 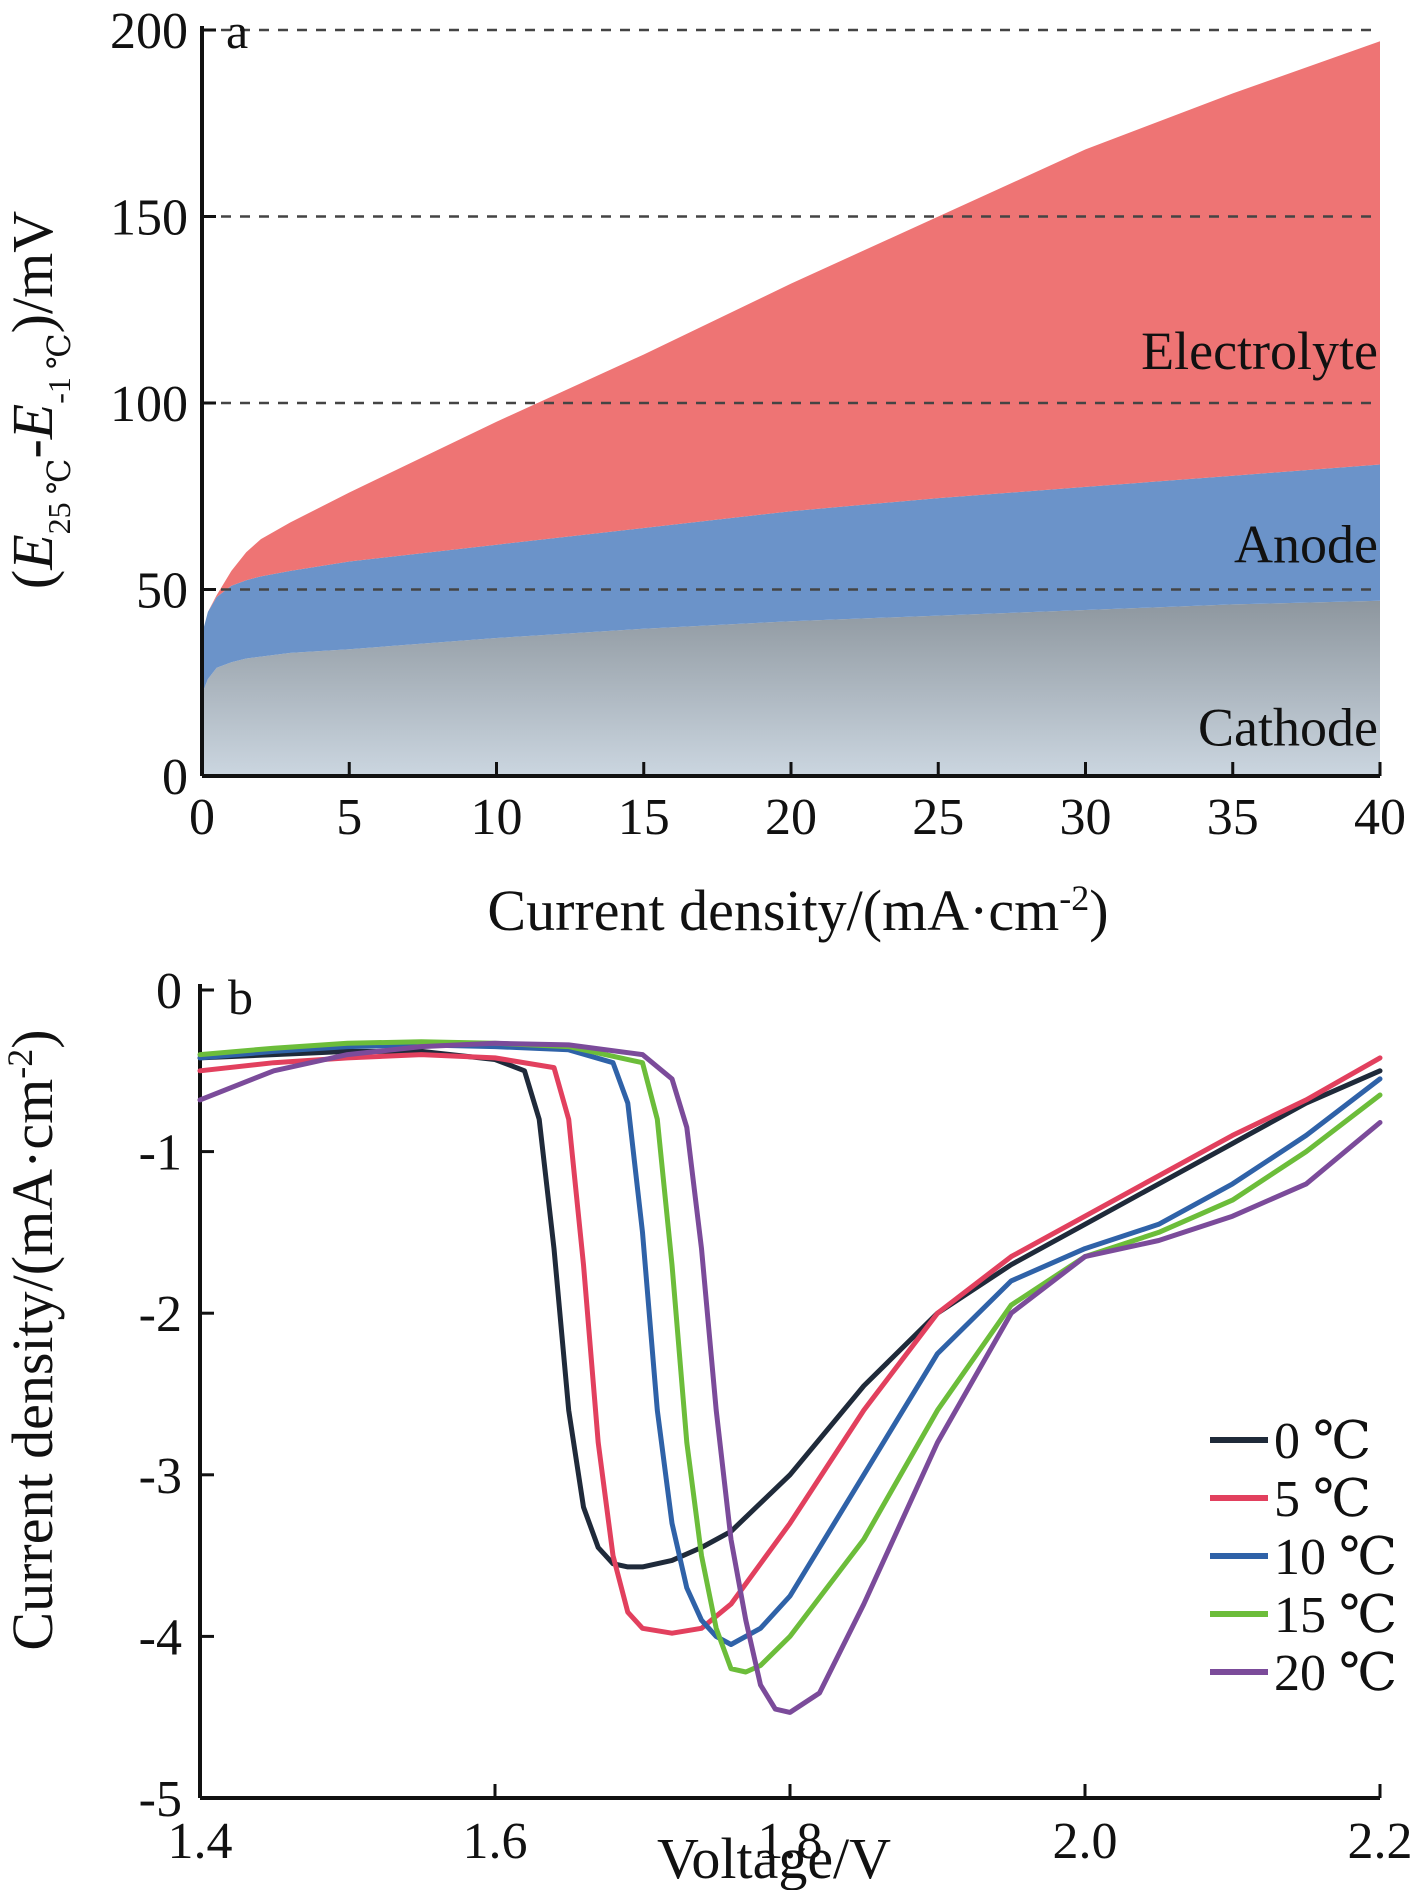 What do you see at coordinates (1335, 1557) in the screenshot?
I see `legend-label-10: 10 ℃` at bounding box center [1335, 1557].